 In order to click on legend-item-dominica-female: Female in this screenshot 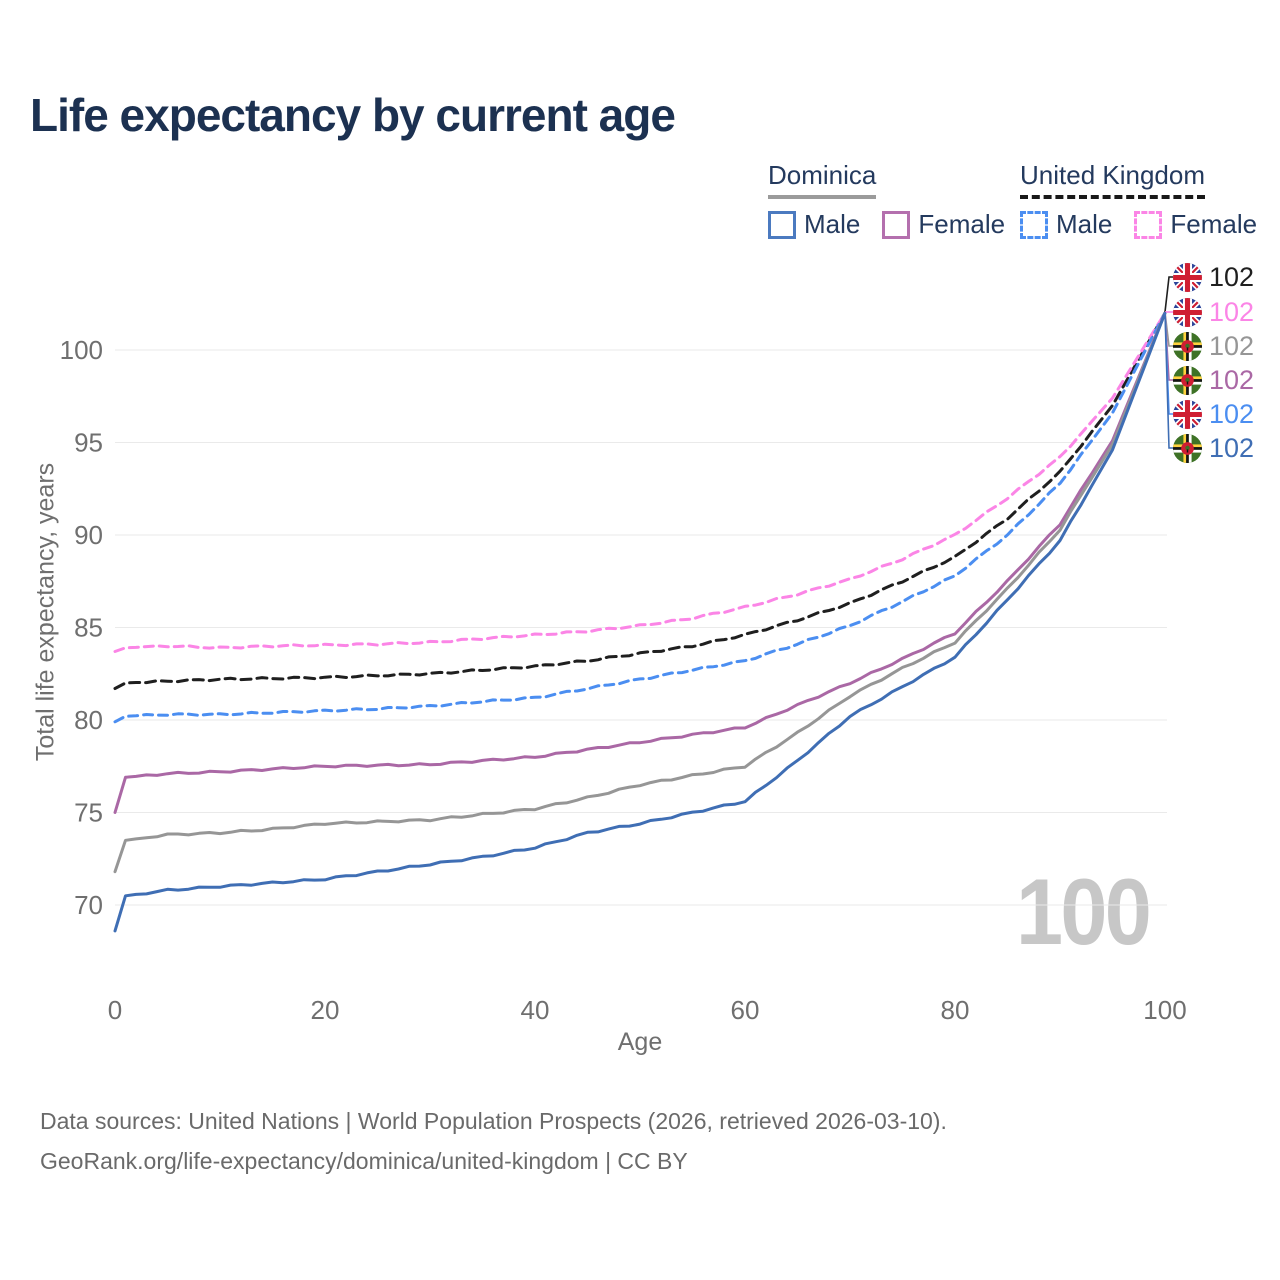, I will do `click(943, 224)`.